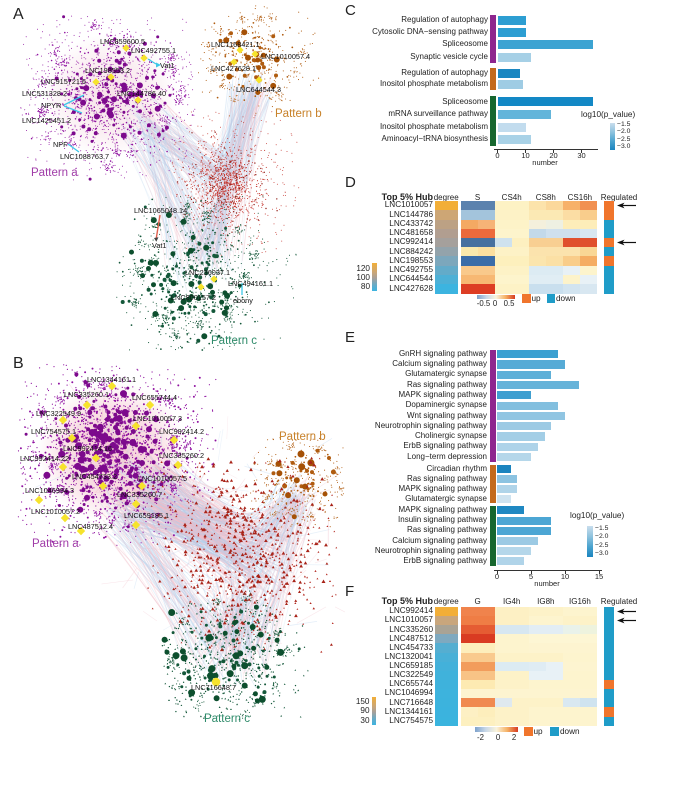 The image size is (700, 787). I want to click on svg-text: A, so click(18, 14).